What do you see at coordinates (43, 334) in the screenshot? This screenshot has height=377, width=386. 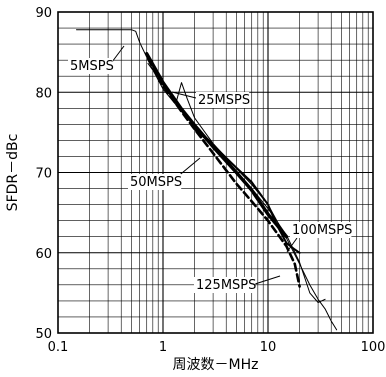 I see `y-tick-label: 50` at bounding box center [43, 334].